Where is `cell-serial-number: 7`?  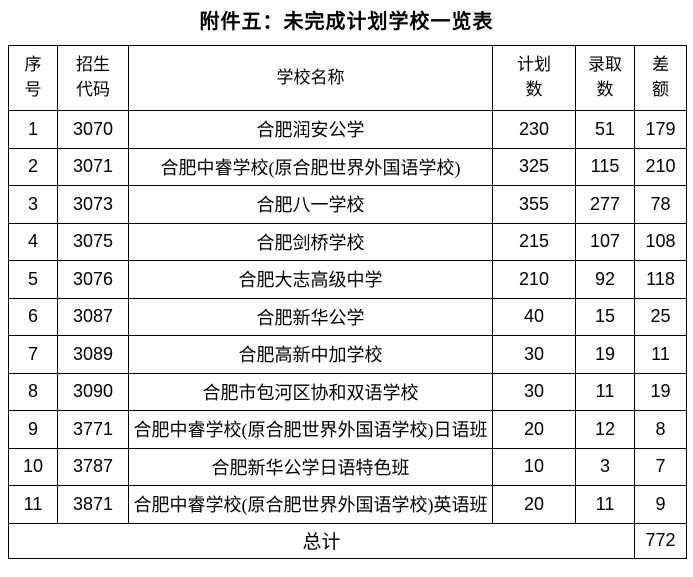
cell-serial-number: 7 is located at coordinates (33, 354).